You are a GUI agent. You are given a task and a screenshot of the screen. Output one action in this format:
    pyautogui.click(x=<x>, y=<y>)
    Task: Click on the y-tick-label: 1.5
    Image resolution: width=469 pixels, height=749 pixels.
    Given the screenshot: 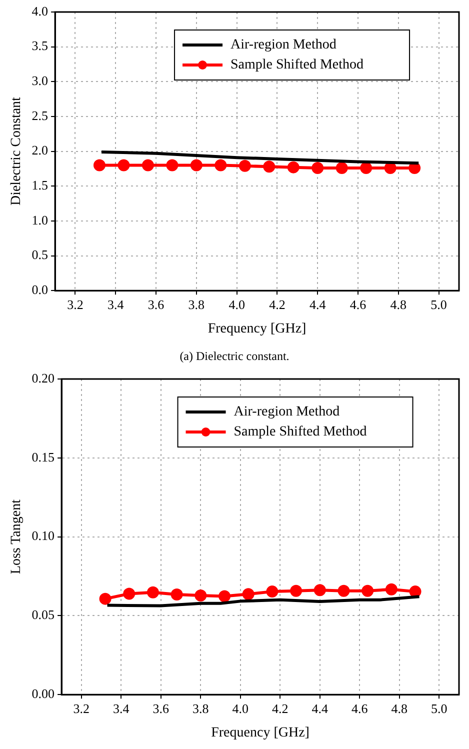 What is the action you would take?
    pyautogui.click(x=40, y=185)
    